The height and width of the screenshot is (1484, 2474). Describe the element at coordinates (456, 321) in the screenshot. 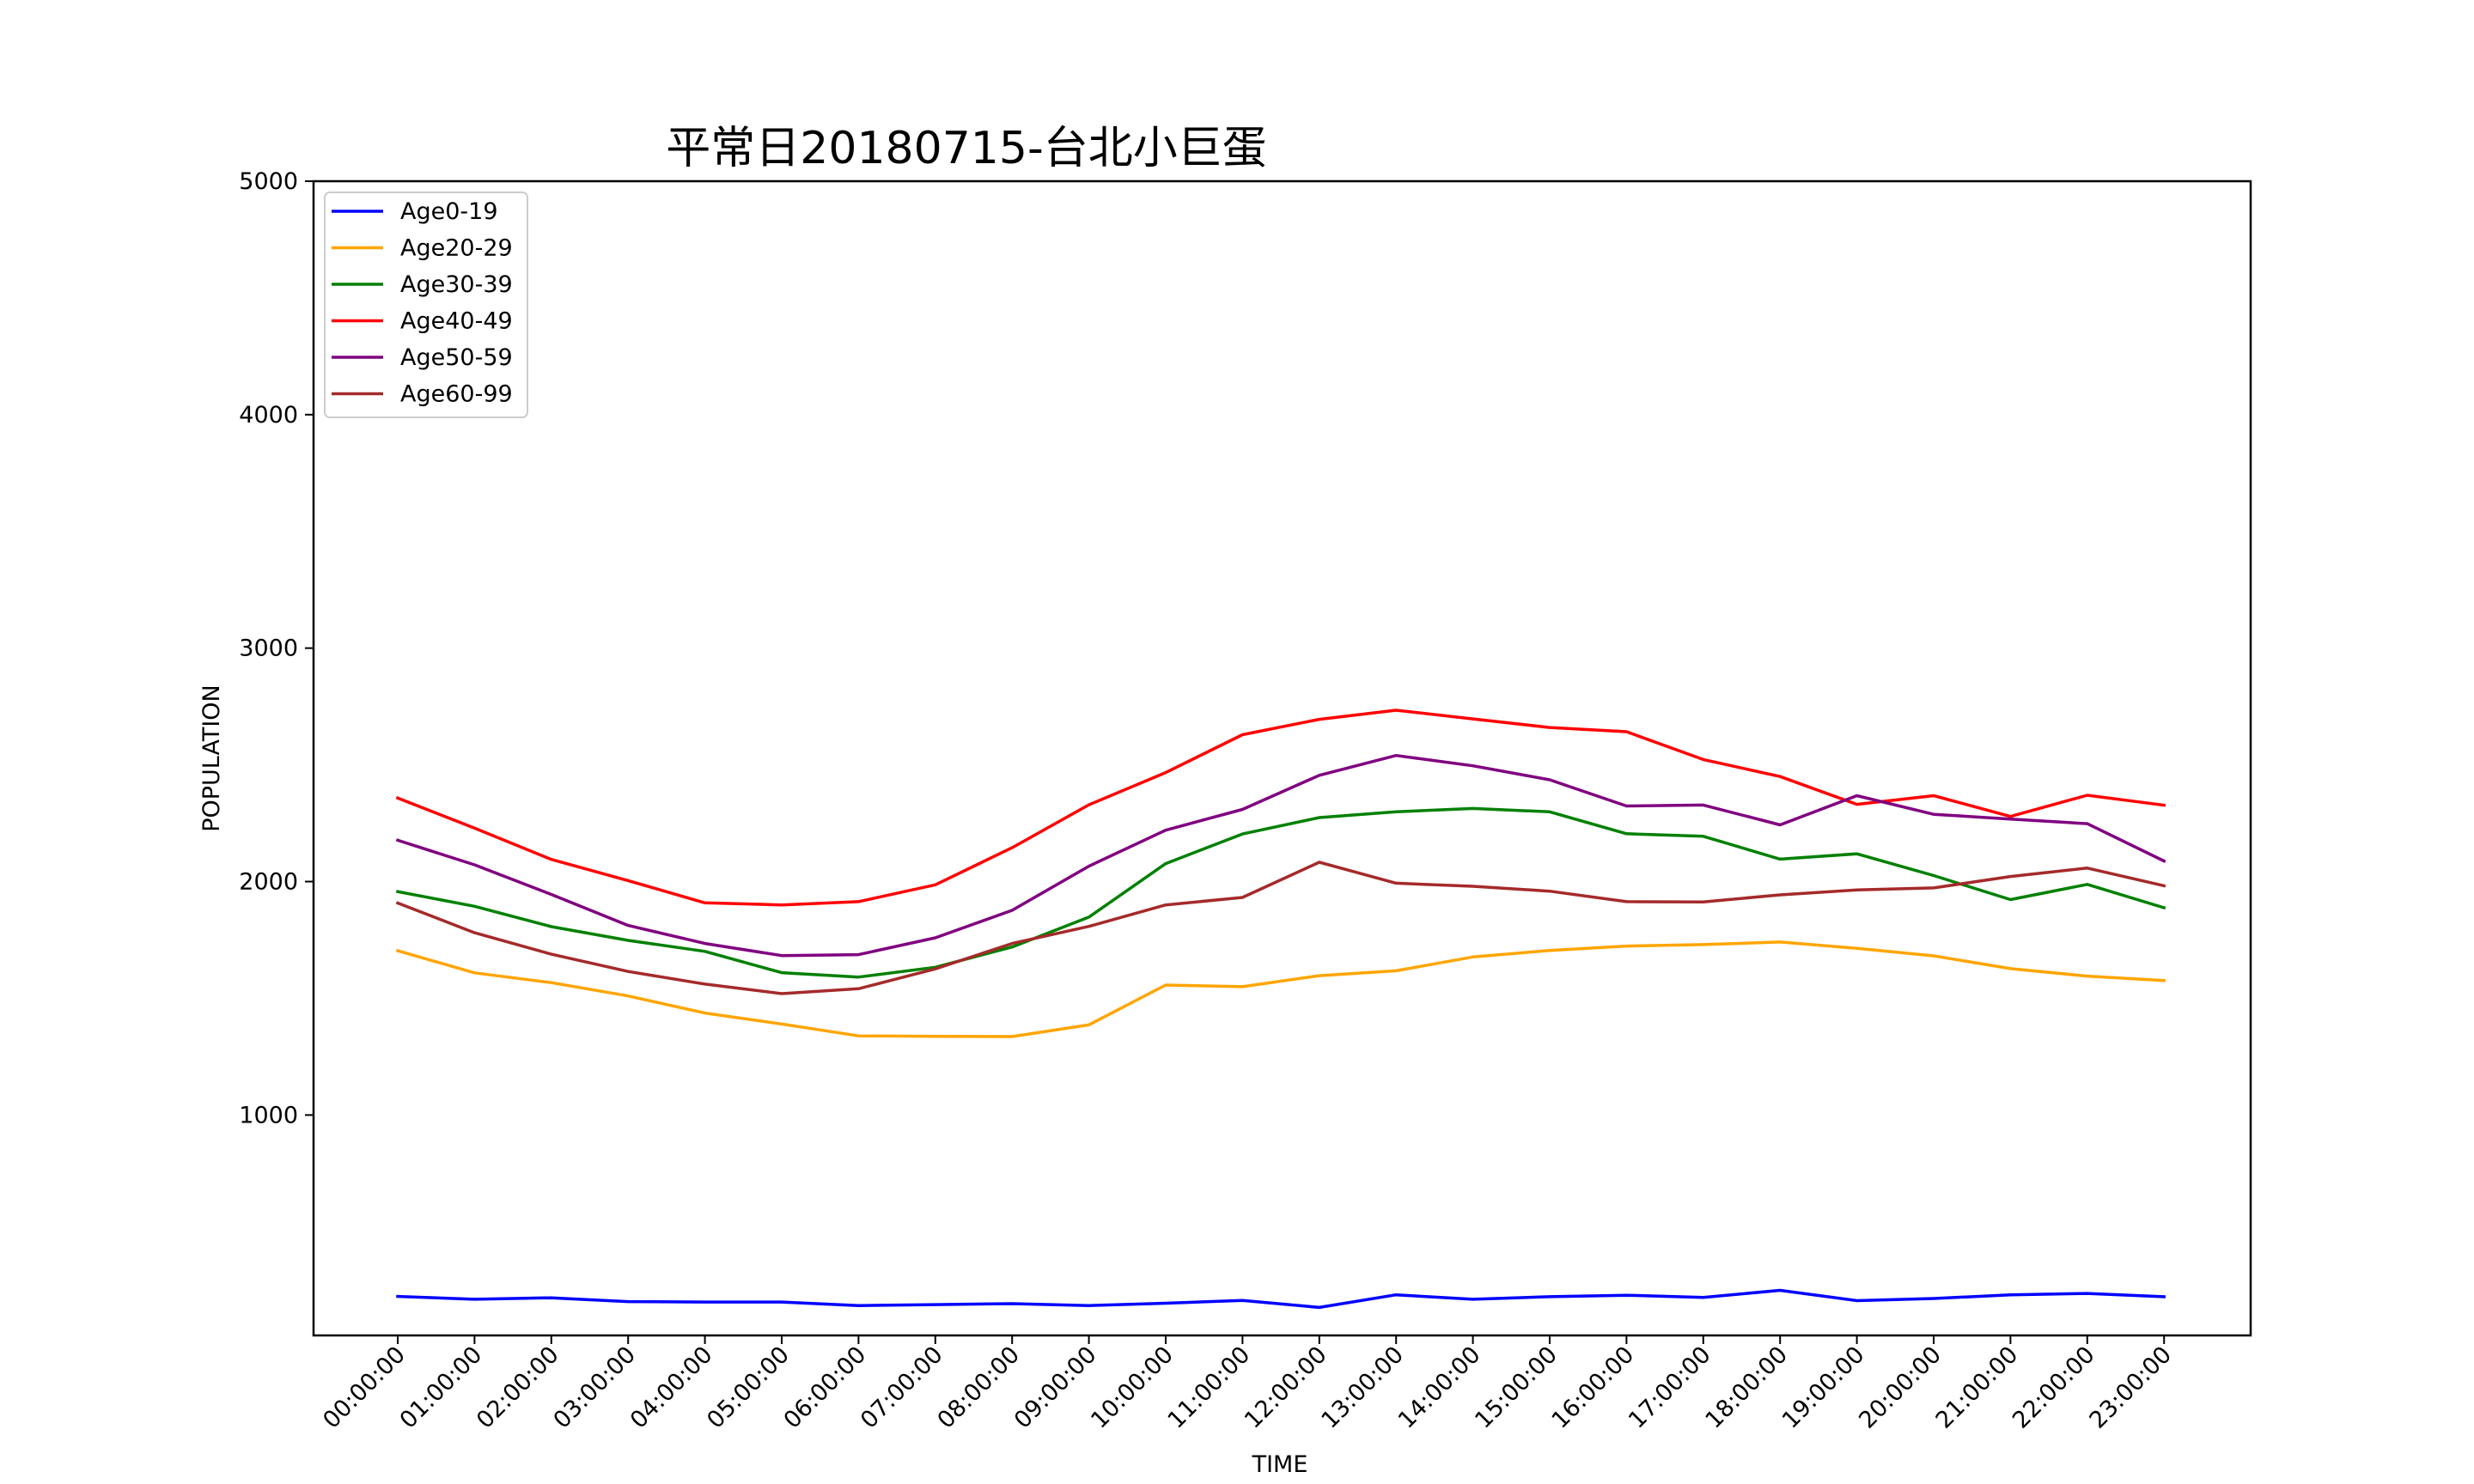

I see `legend-label: Age40-49` at that location.